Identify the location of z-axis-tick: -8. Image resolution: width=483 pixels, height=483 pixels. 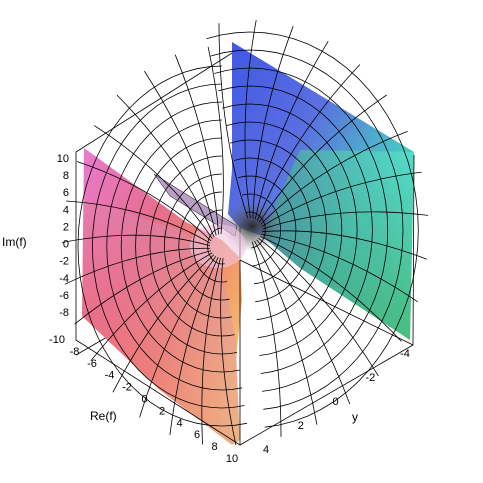
(64, 313).